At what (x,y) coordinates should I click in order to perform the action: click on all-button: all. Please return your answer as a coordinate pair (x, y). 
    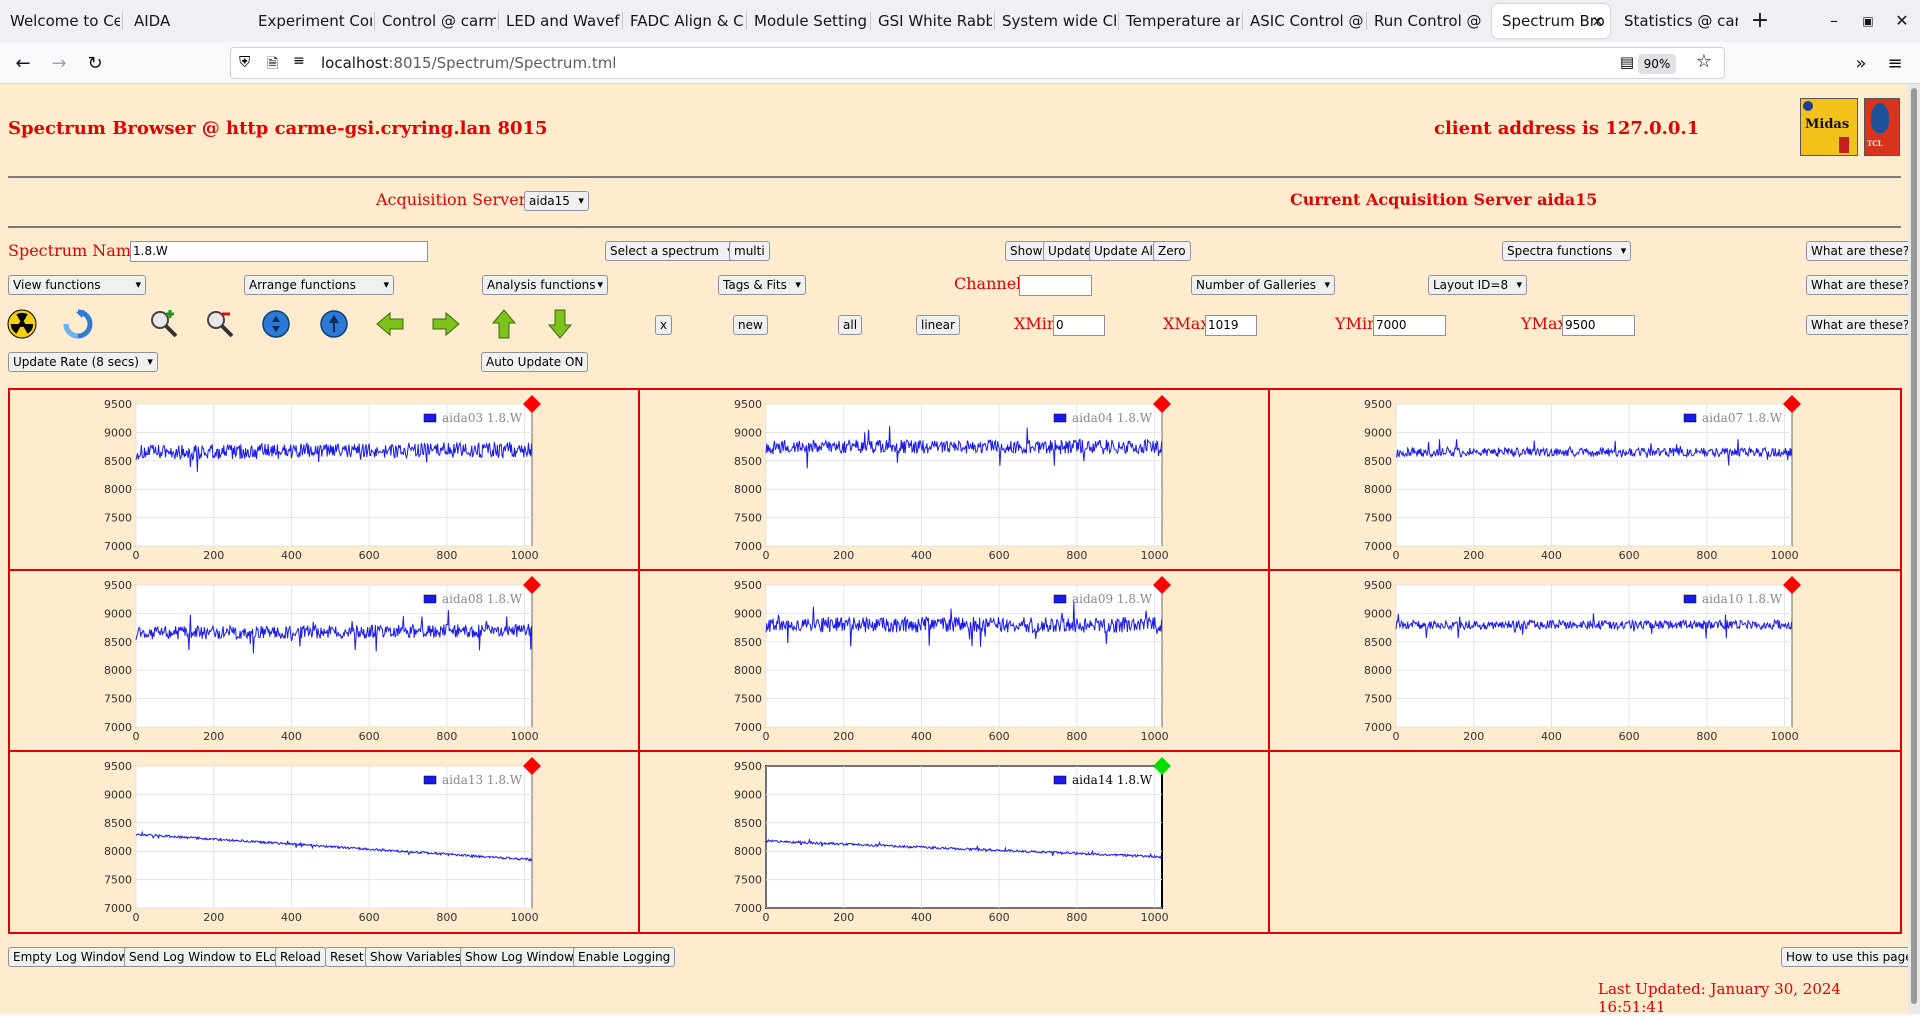
    Looking at the image, I should click on (850, 325).